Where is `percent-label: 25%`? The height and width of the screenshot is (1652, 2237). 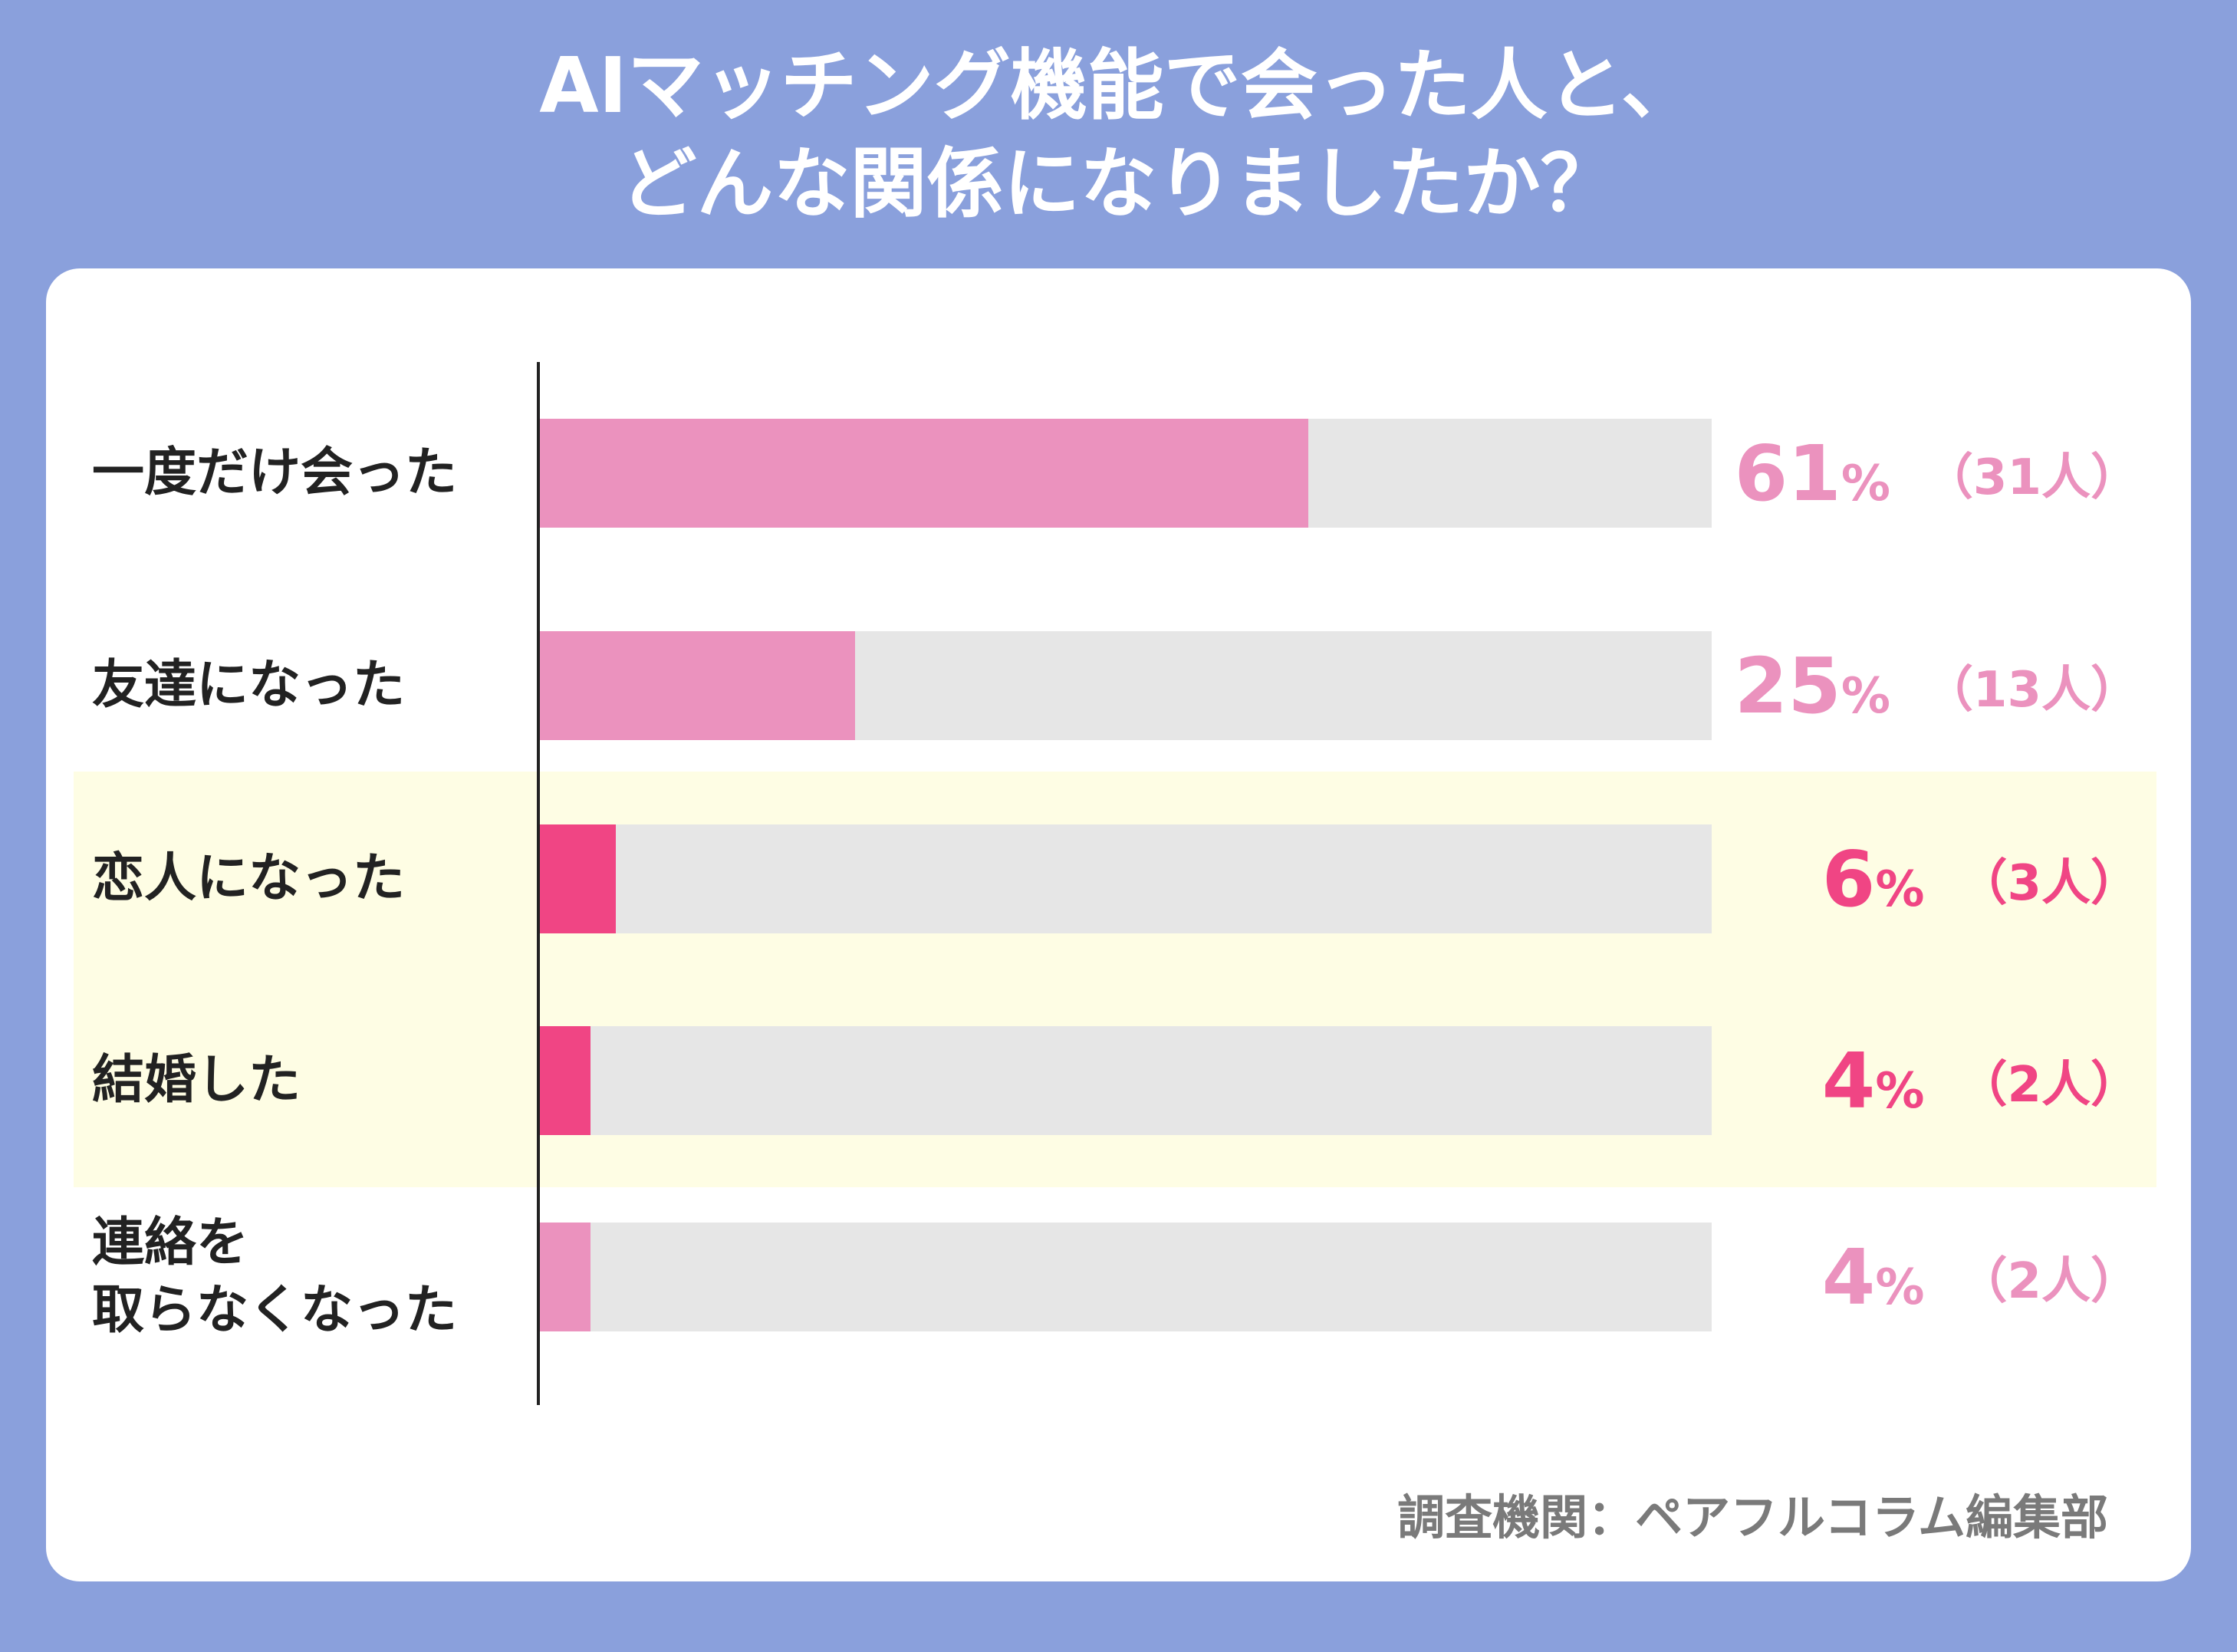 percent-label: 25% is located at coordinates (1807, 686).